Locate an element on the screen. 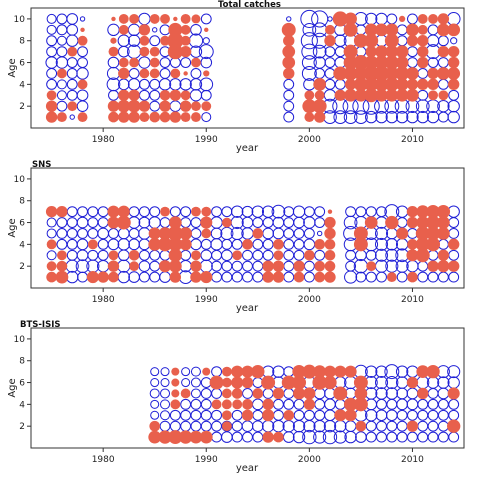 The width and height of the screenshot is (480, 480). y-tick-label: 4 is located at coordinates (22, 85).